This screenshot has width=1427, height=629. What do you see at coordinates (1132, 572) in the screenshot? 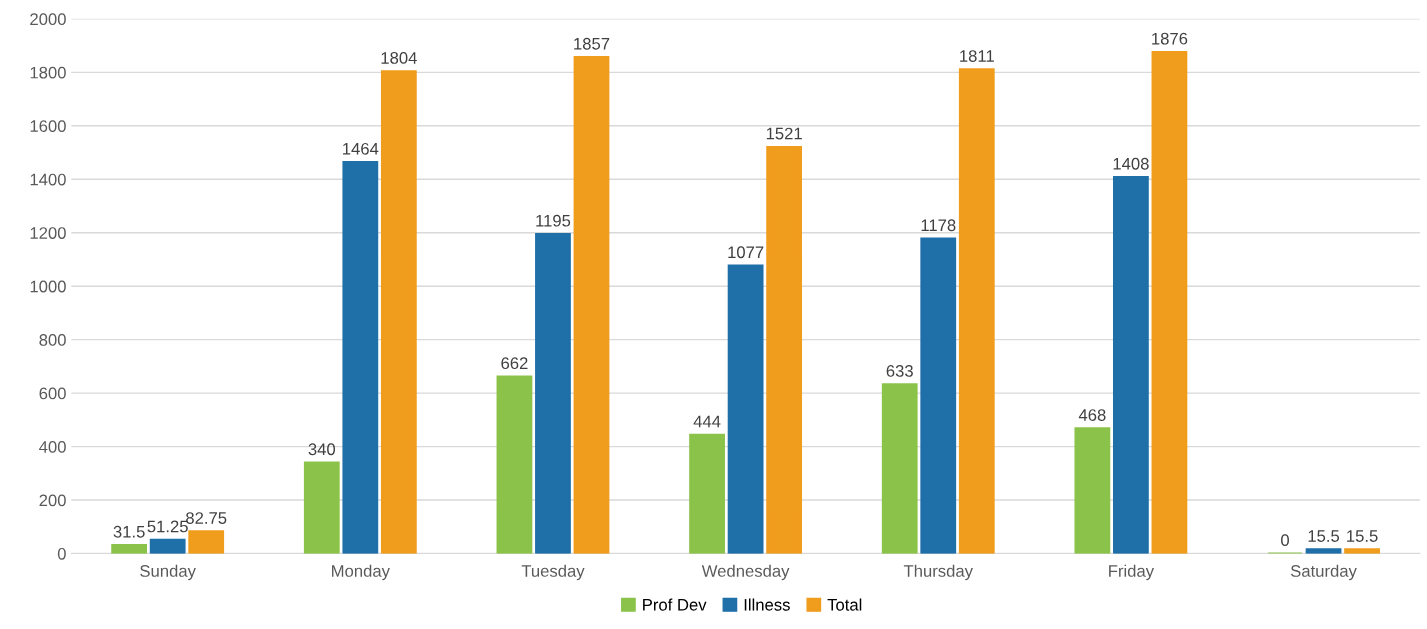
I see `x-tick-label: Friday` at bounding box center [1132, 572].